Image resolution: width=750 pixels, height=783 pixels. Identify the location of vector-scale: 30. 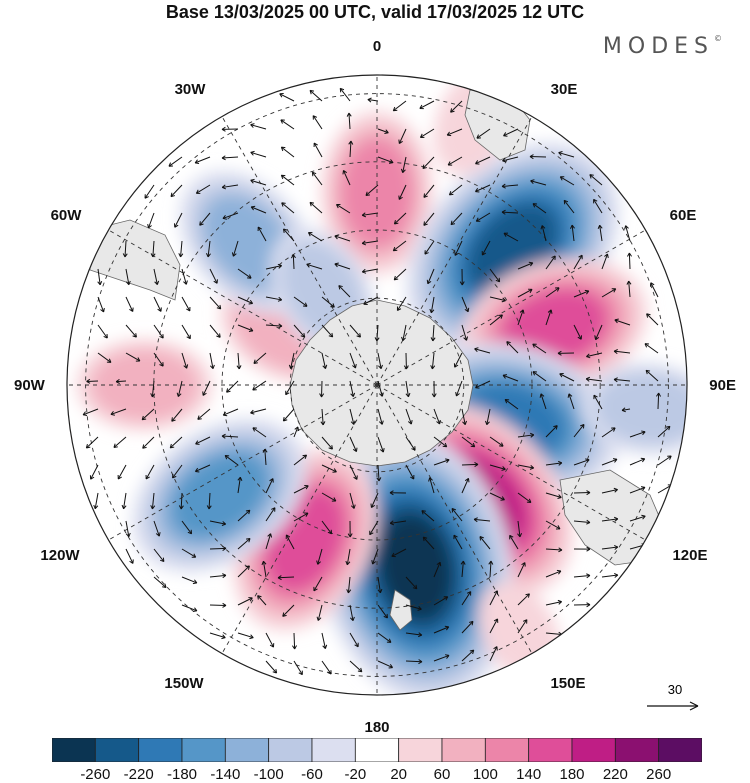
(673, 696).